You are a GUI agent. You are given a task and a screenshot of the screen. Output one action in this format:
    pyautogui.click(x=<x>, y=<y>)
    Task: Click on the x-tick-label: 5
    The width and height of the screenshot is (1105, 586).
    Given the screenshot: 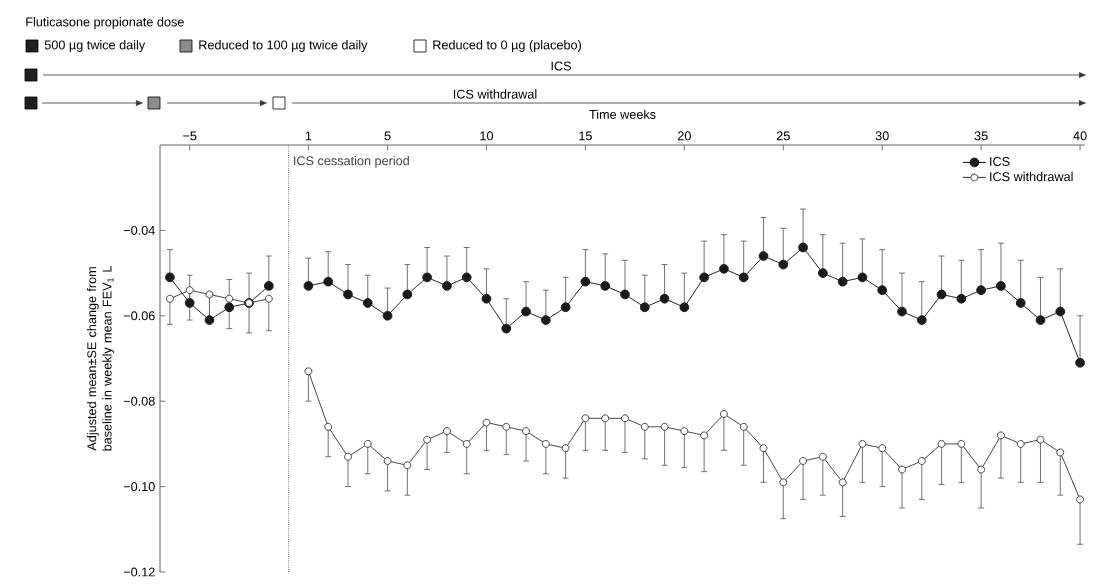 What is the action you would take?
    pyautogui.click(x=387, y=136)
    